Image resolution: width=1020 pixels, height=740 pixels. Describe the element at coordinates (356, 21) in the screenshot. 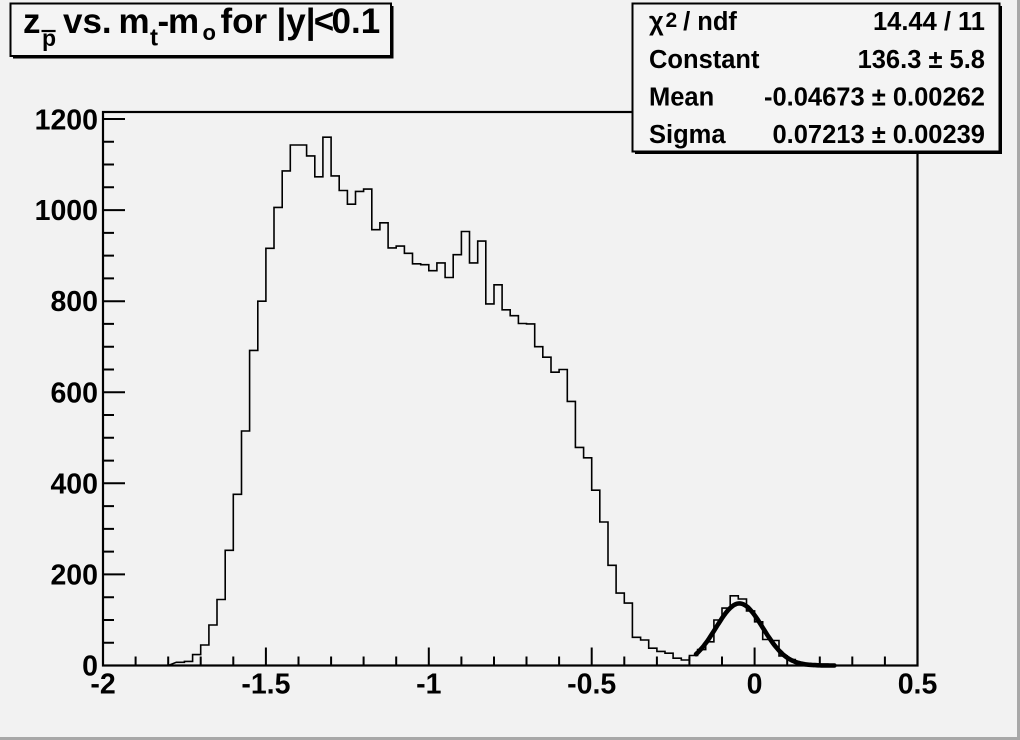

I see `svg-text: 0.1` at that location.